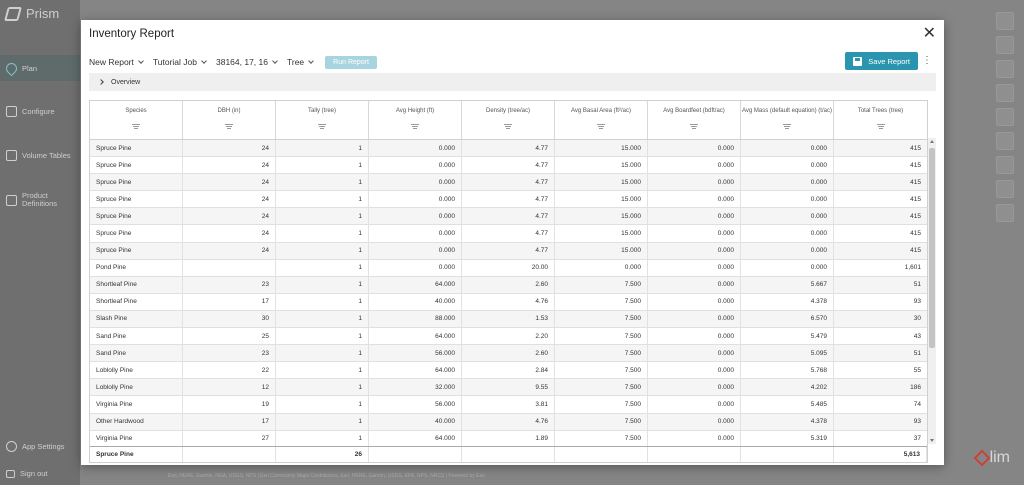 The height and width of the screenshot is (485, 1024). Describe the element at coordinates (787, 120) in the screenshot. I see `column-header: Avg Mass (default equation) (t/ac)` at that location.